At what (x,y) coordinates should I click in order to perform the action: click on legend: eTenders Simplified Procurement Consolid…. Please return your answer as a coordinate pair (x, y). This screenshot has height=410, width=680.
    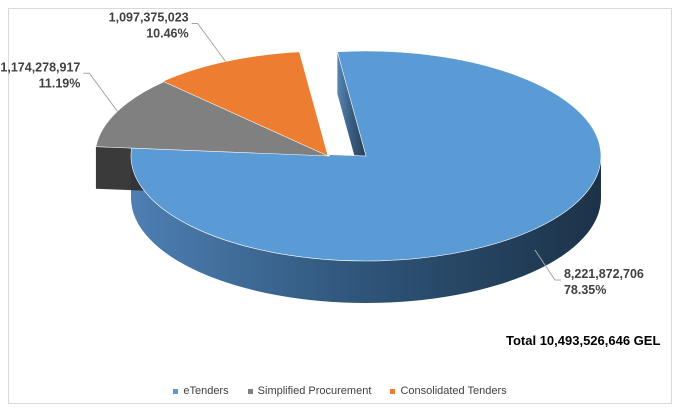
    Looking at the image, I should click on (340, 391).